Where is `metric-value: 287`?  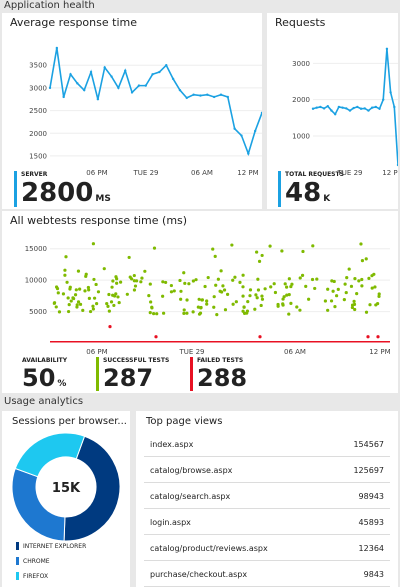 metric-value: 287 is located at coordinates (128, 378).